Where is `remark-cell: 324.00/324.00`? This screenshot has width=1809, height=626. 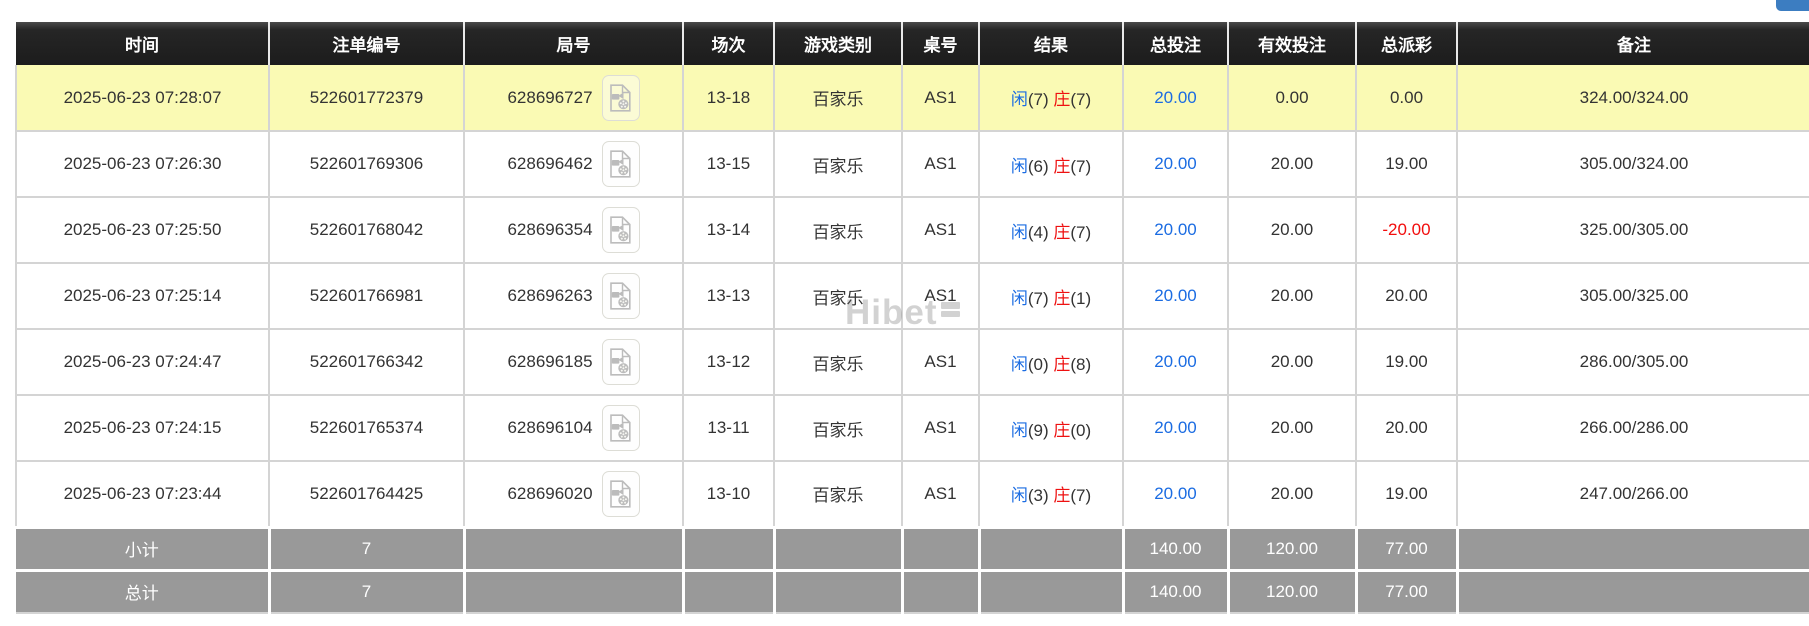 remark-cell: 324.00/324.00 is located at coordinates (1632, 98).